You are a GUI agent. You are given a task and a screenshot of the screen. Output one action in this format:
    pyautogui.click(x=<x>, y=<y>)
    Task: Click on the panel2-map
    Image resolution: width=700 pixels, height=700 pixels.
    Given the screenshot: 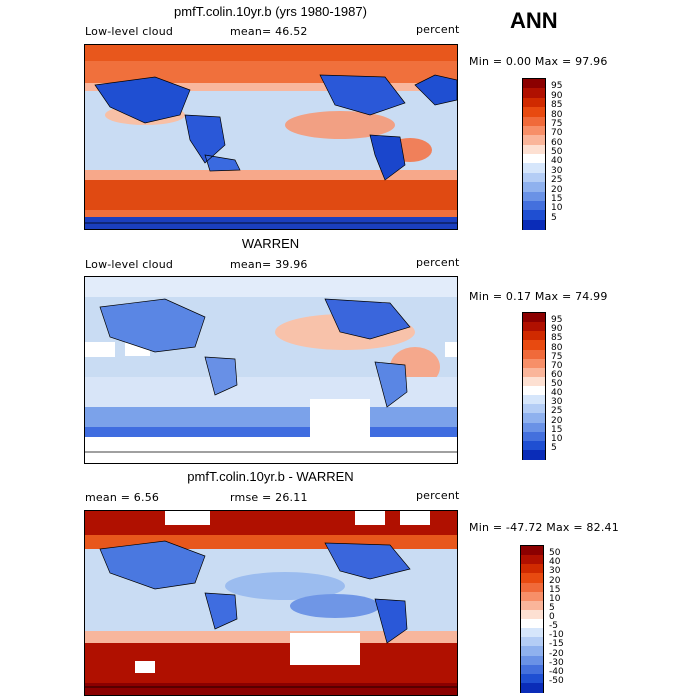 What is the action you would take?
    pyautogui.click(x=271, y=370)
    